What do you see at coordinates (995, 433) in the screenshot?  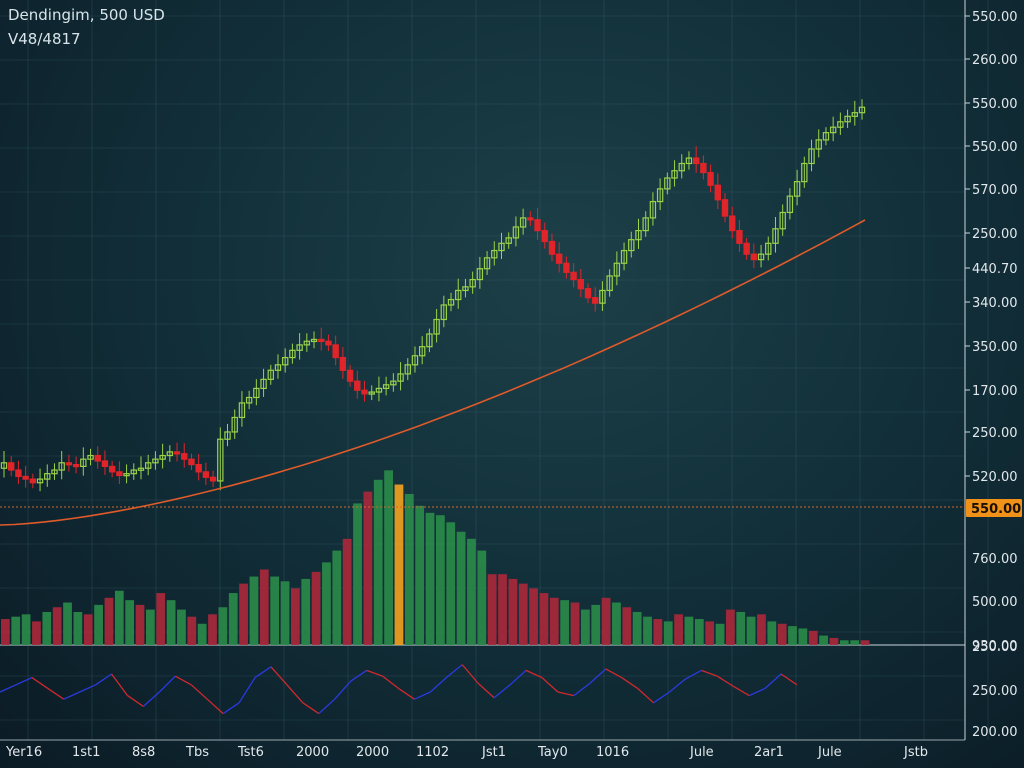 I see `price-tick-label: 250.00` at bounding box center [995, 433].